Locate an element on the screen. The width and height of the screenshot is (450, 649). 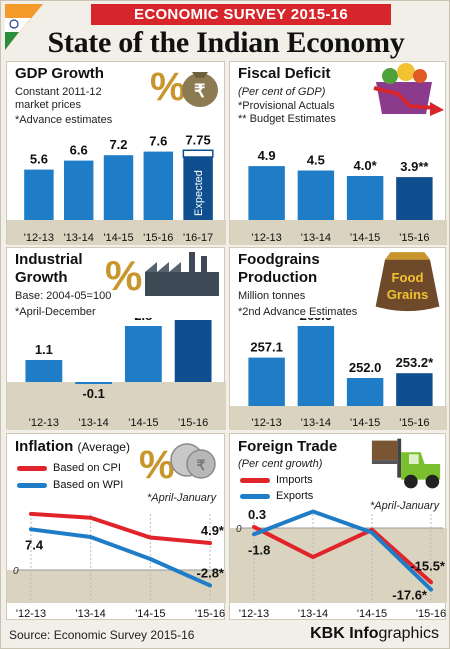
gdp-svg-axis-band is located at coordinates (116, 232).